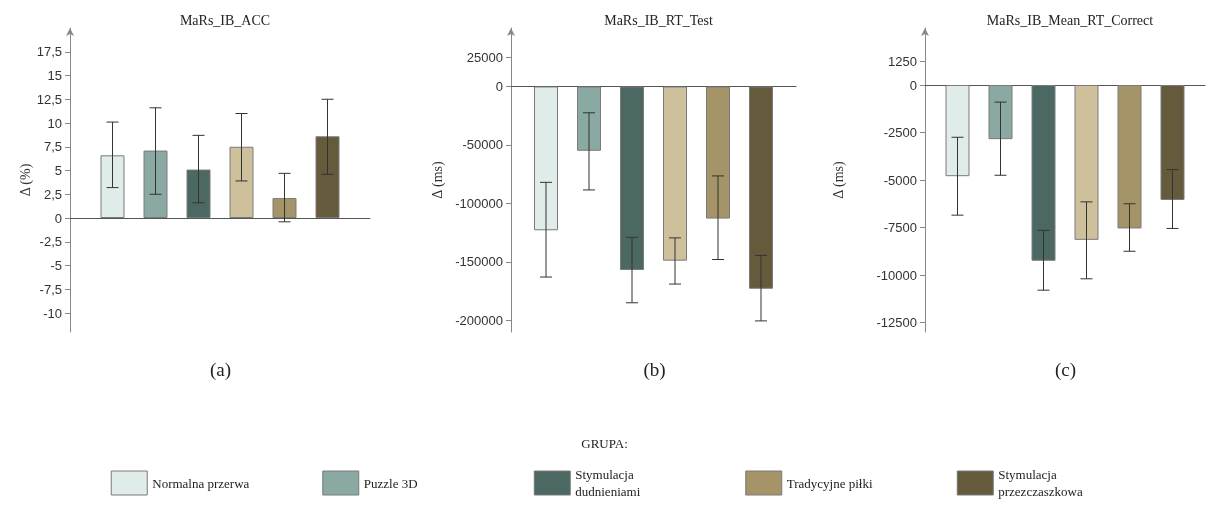  What do you see at coordinates (56, 265) in the screenshot?
I see `y-tick-label: -5` at bounding box center [56, 265].